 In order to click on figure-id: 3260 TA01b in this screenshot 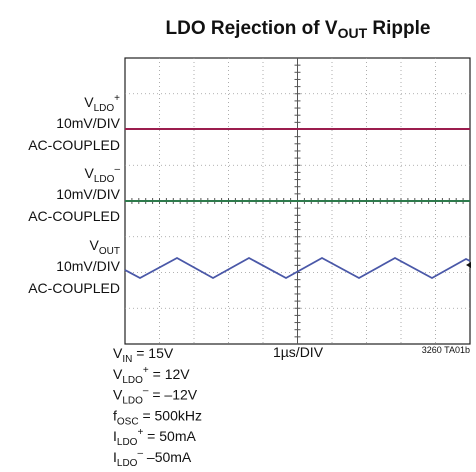, I will do `click(446, 350)`.